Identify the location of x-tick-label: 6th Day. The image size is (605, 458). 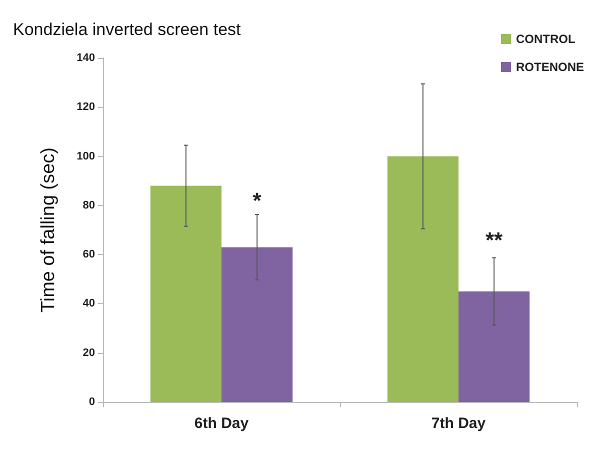
(222, 423).